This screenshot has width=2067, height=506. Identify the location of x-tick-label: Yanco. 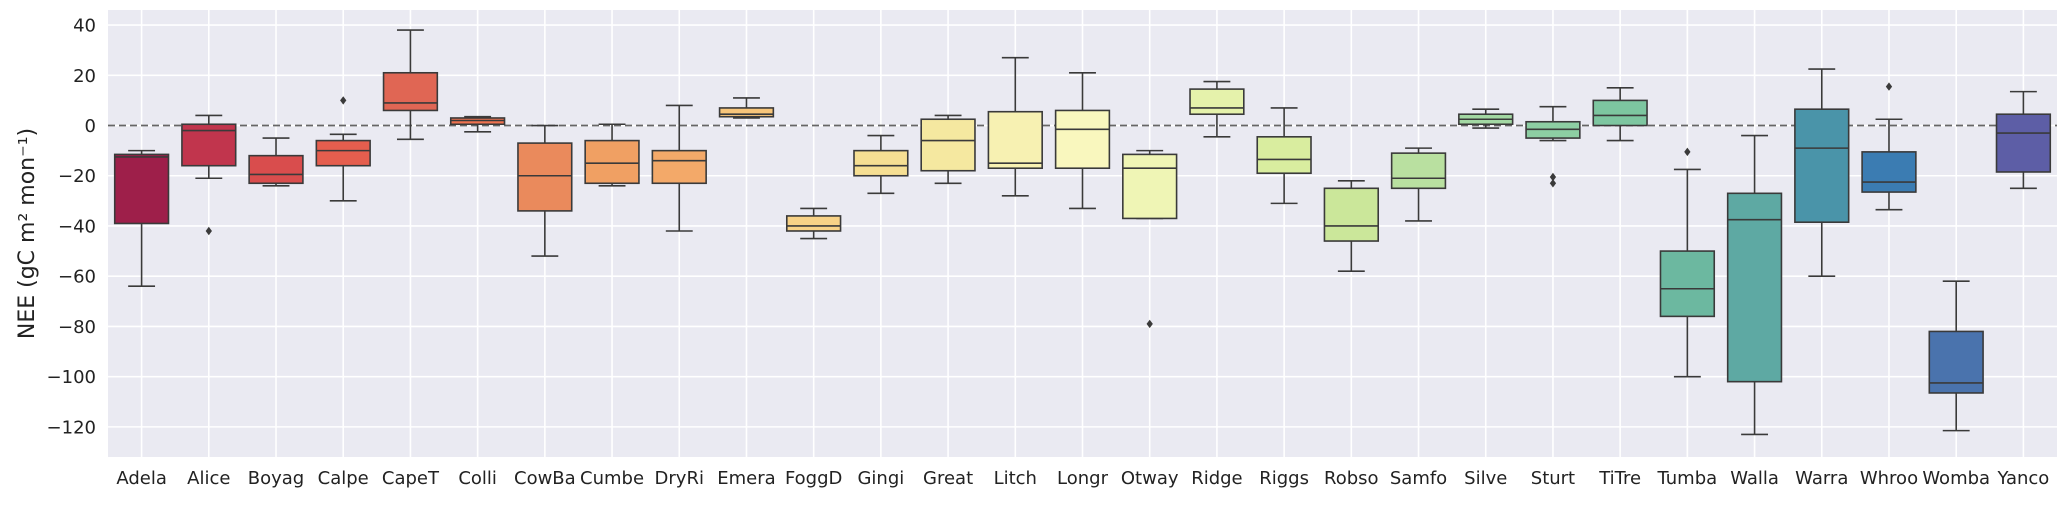
(2022, 478).